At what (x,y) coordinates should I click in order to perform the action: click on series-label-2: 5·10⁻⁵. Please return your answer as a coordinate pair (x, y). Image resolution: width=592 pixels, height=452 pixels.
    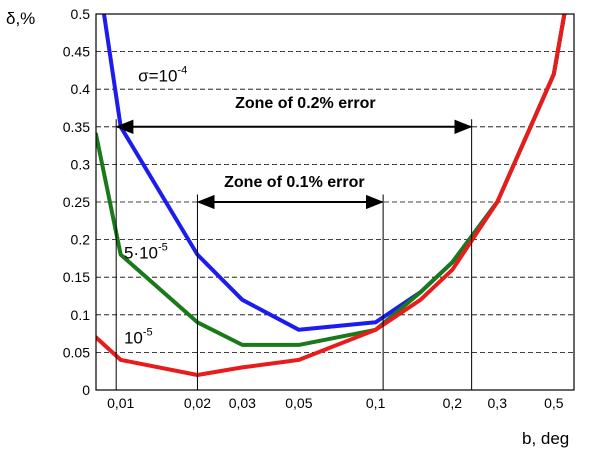
    Looking at the image, I should click on (146, 251).